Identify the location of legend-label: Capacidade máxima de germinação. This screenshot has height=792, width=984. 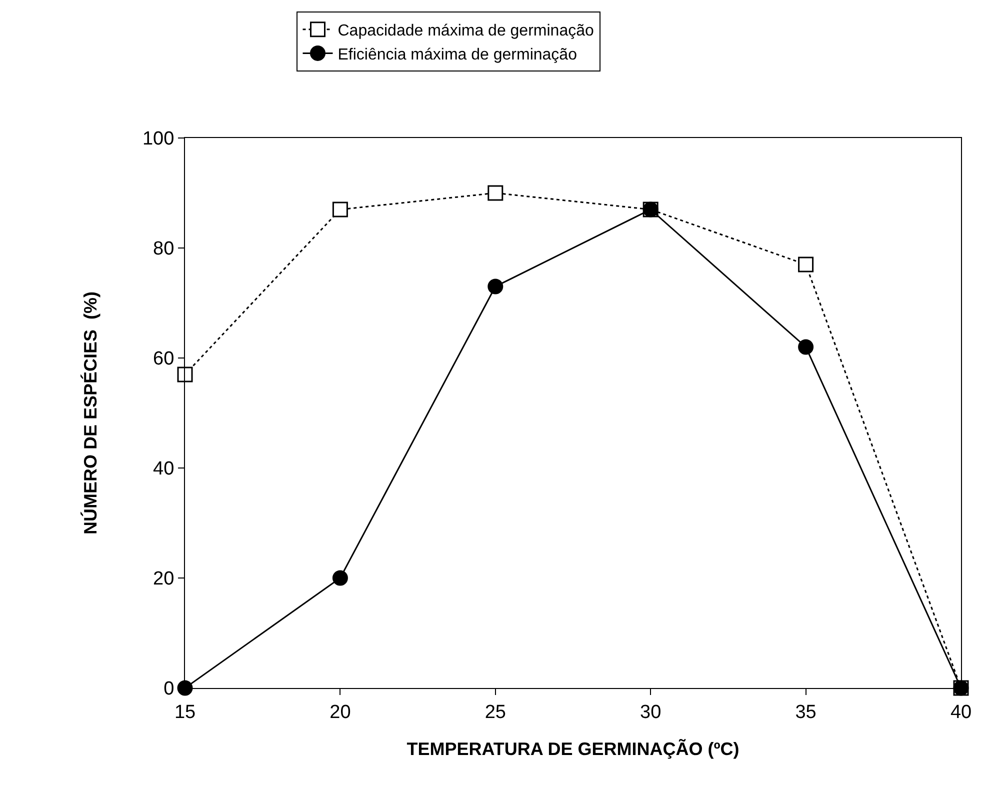
(466, 31).